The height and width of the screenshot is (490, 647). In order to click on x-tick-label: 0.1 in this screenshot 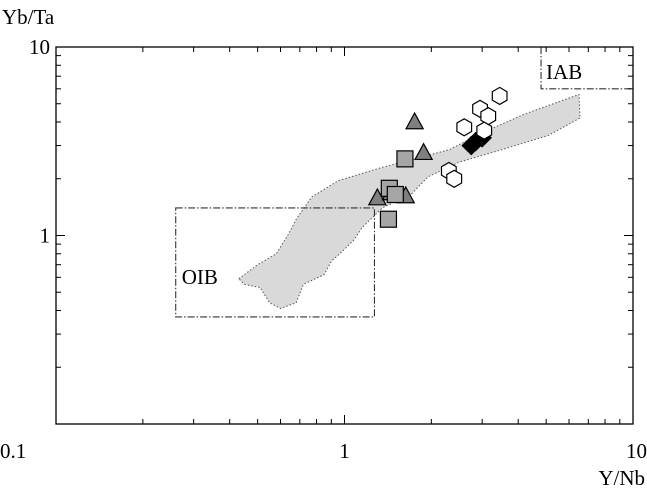, I will do `click(13, 451)`.